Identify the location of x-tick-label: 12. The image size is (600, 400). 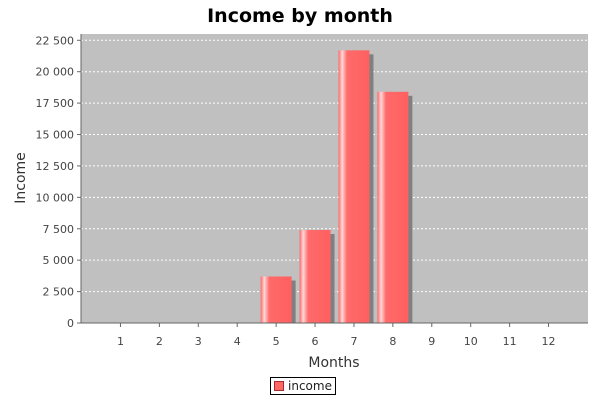
(549, 341).